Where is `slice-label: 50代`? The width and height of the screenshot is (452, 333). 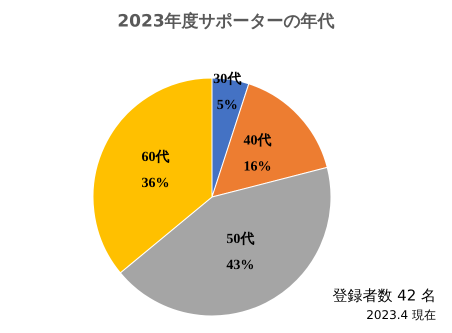
slice-label: 50代 is located at coordinates (240, 239).